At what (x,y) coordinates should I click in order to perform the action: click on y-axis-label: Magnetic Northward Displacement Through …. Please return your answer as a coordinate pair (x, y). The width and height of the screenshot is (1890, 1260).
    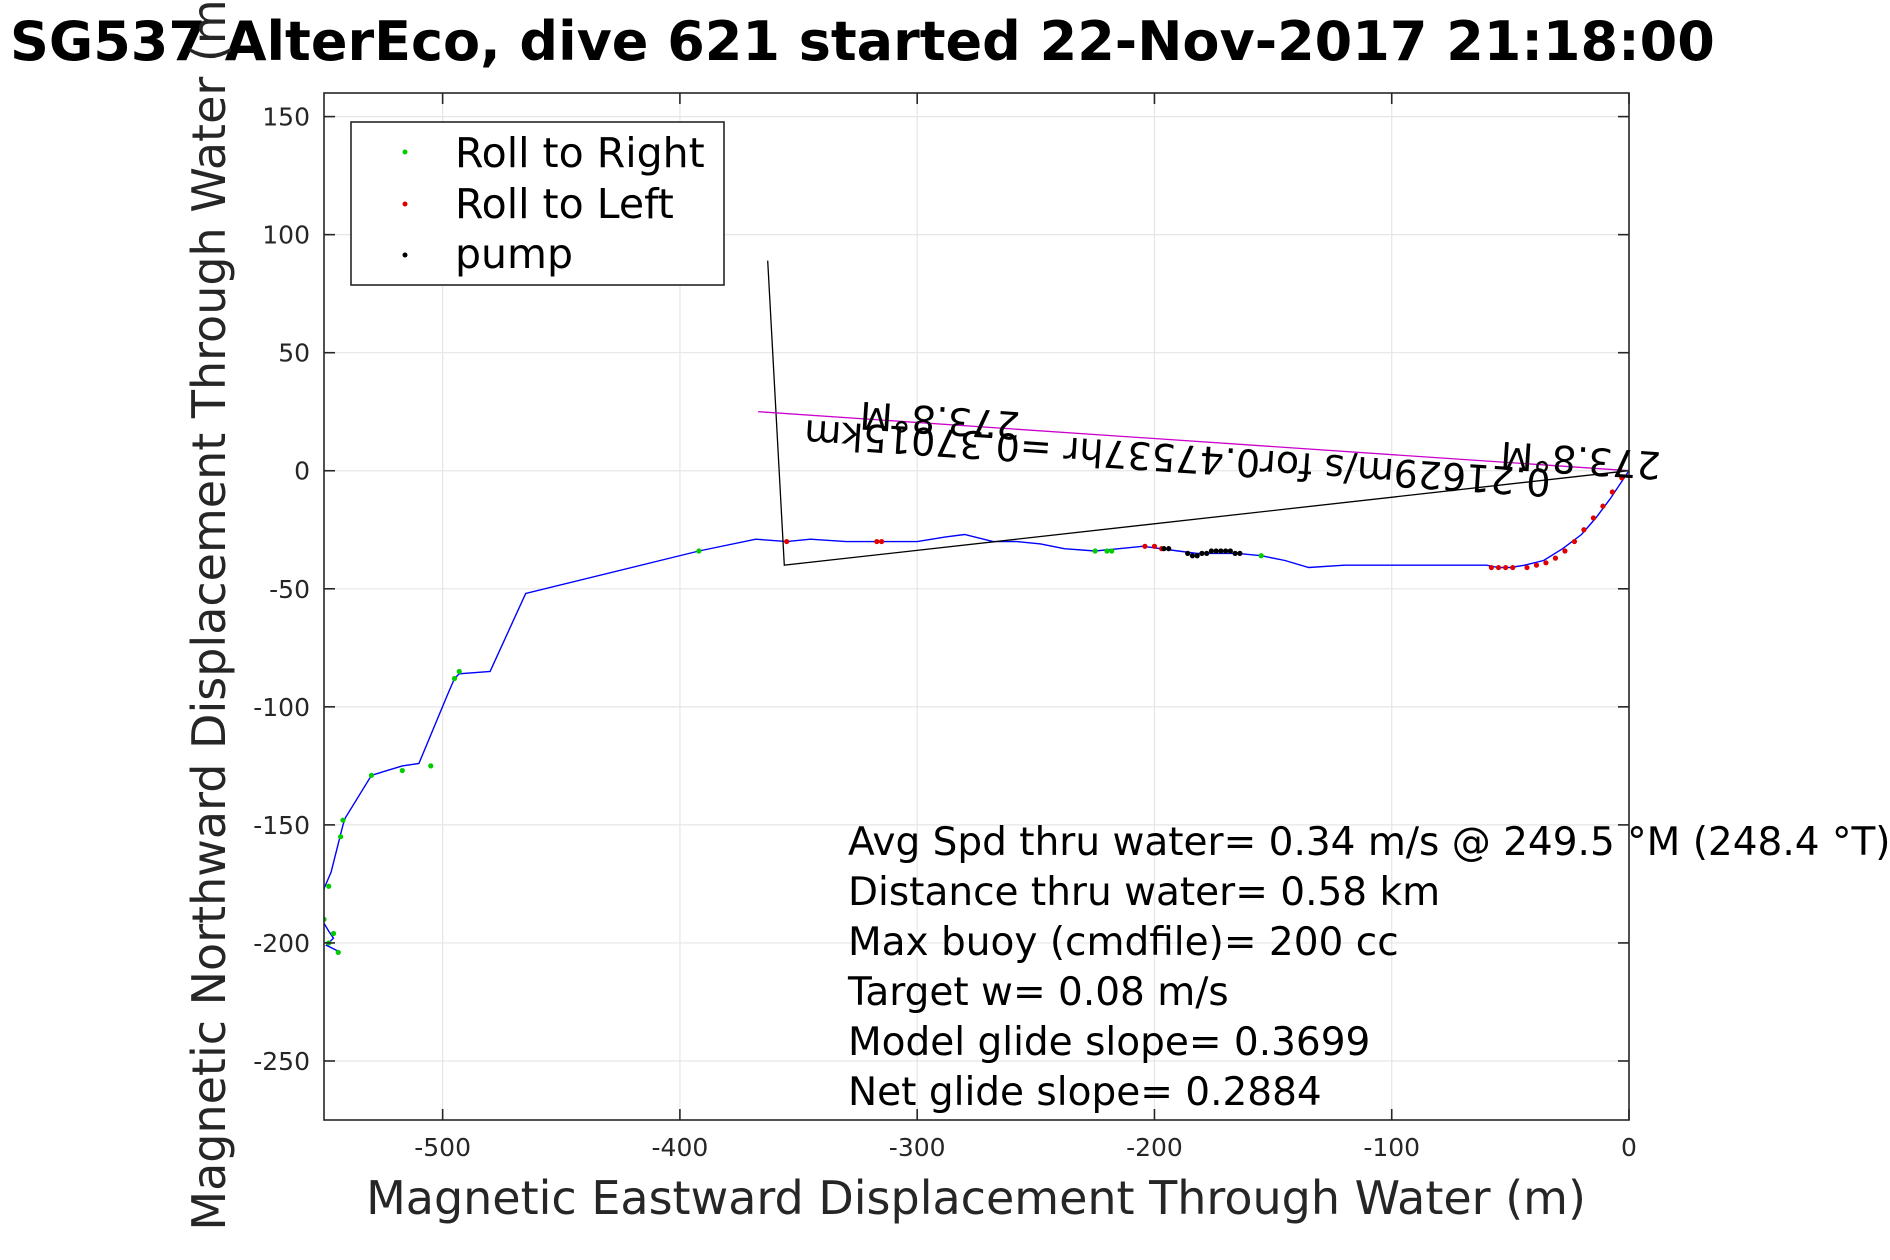
    Looking at the image, I should click on (209, 615).